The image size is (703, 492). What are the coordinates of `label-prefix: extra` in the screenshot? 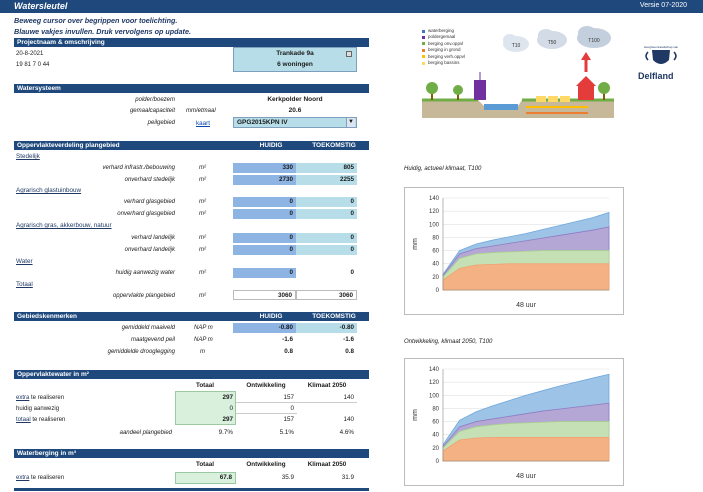 It's located at (23, 478).